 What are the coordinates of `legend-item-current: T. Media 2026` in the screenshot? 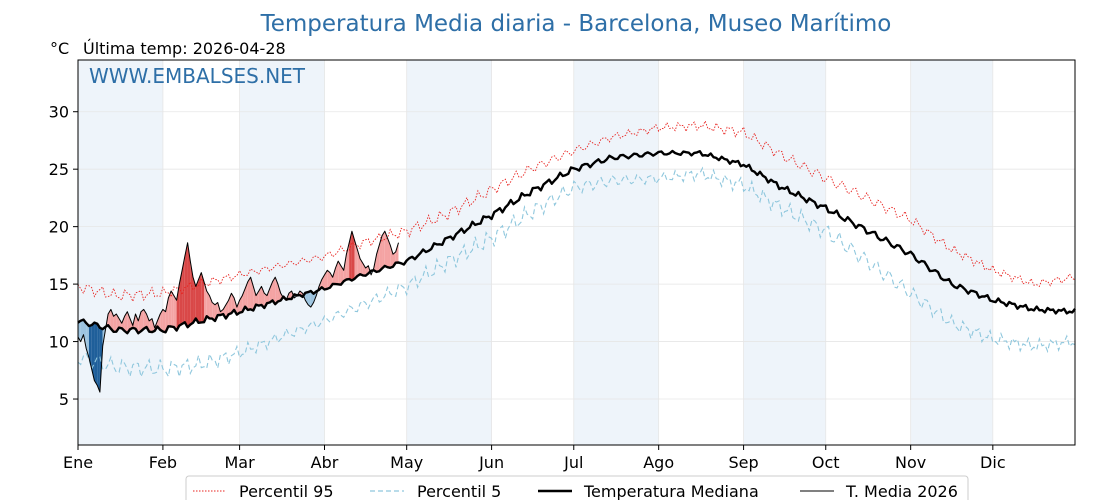 It's located at (879, 491).